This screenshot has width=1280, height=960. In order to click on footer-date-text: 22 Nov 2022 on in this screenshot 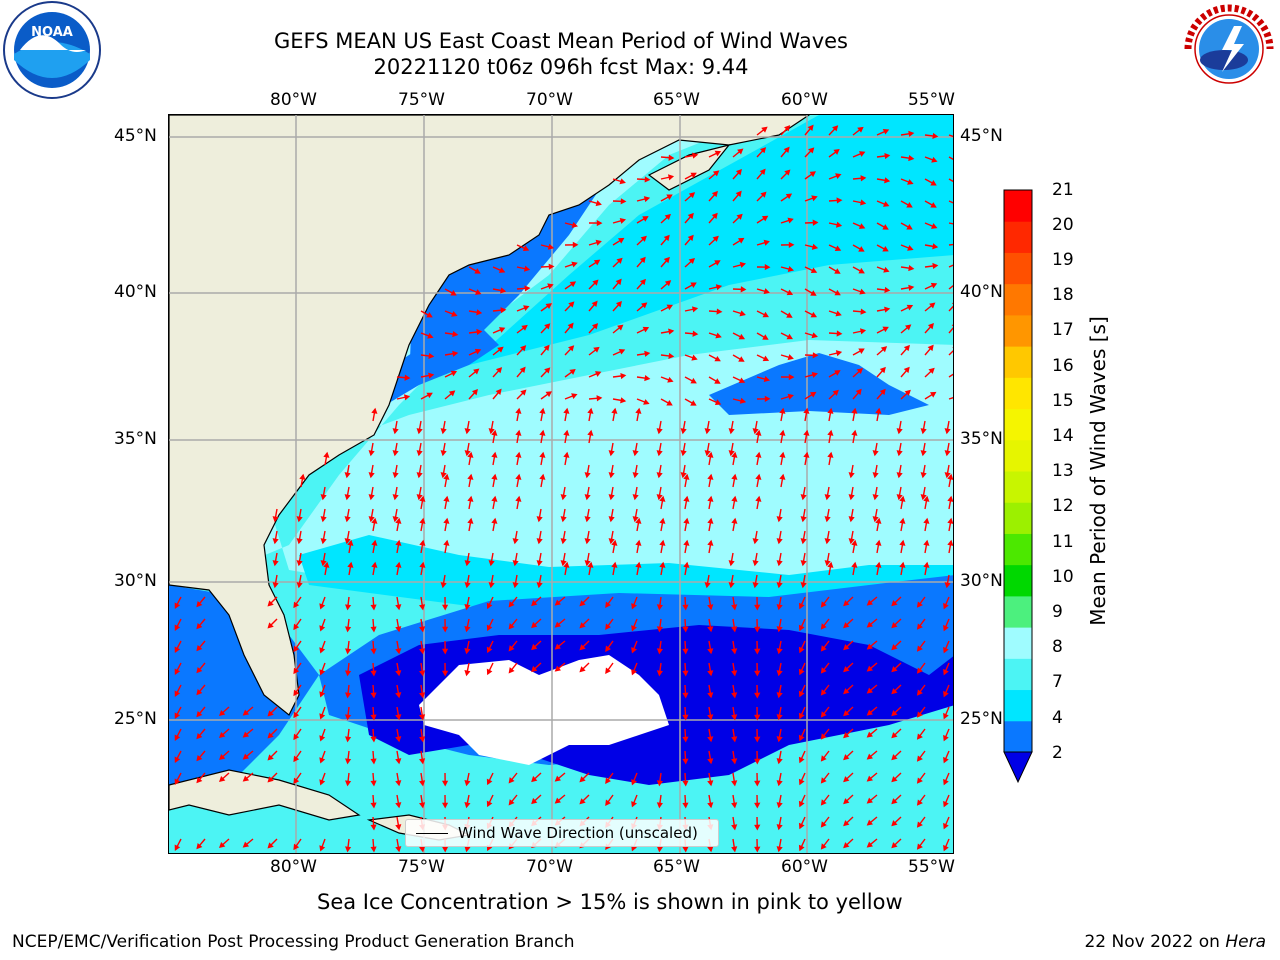, I will do `click(1155, 942)`.